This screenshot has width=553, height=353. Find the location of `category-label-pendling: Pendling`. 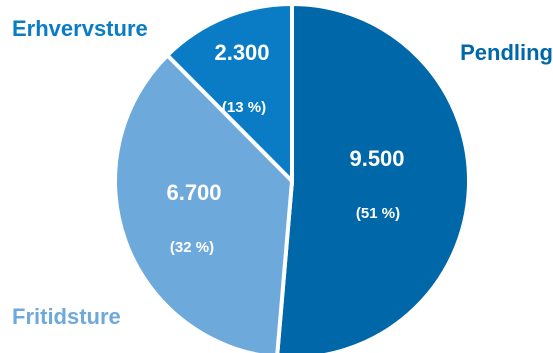

category-label-pendling: Pendling is located at coordinates (506, 52).